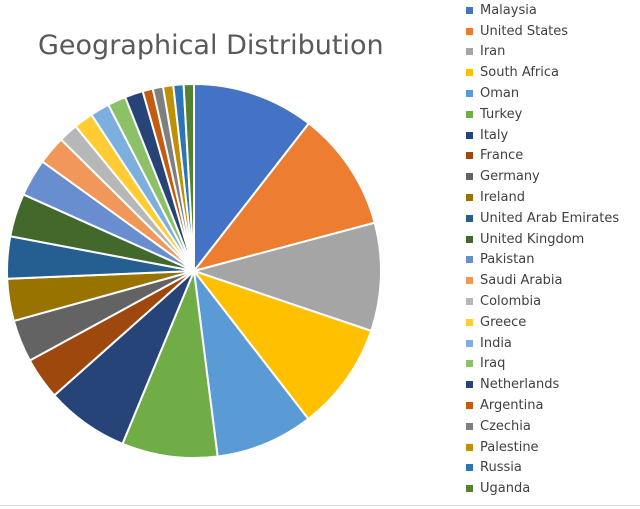 Image resolution: width=640 pixels, height=509 pixels. What do you see at coordinates (188, 177) in the screenshot?
I see `pie-slice-uganda` at bounding box center [188, 177].